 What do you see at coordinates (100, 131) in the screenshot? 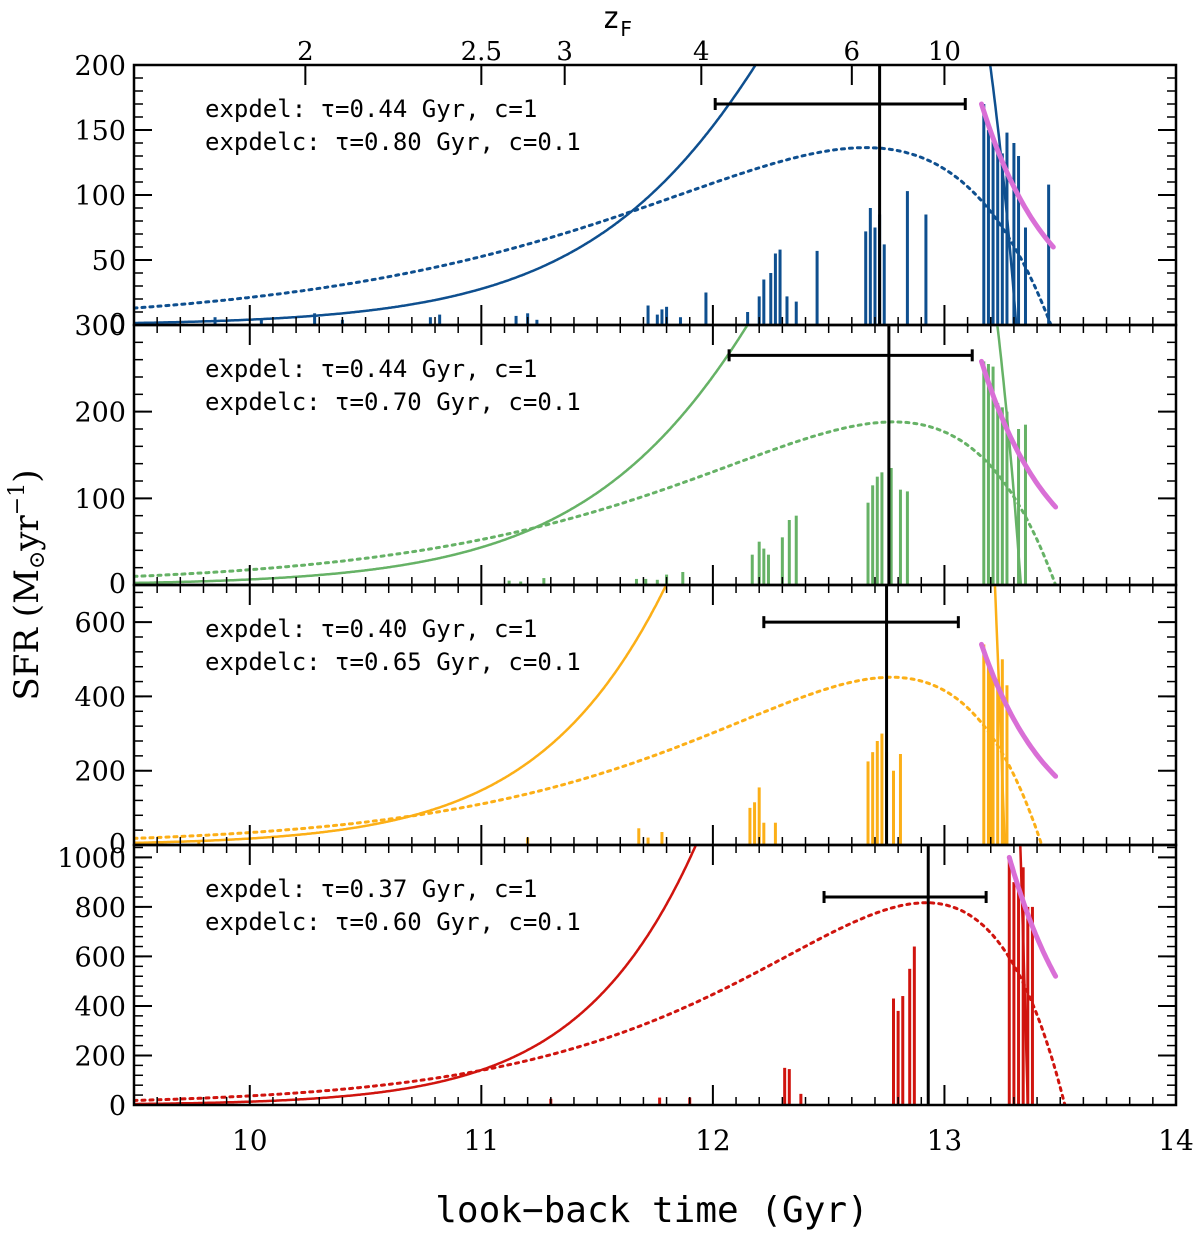
I see `y-tick-label: 150` at bounding box center [100, 131].